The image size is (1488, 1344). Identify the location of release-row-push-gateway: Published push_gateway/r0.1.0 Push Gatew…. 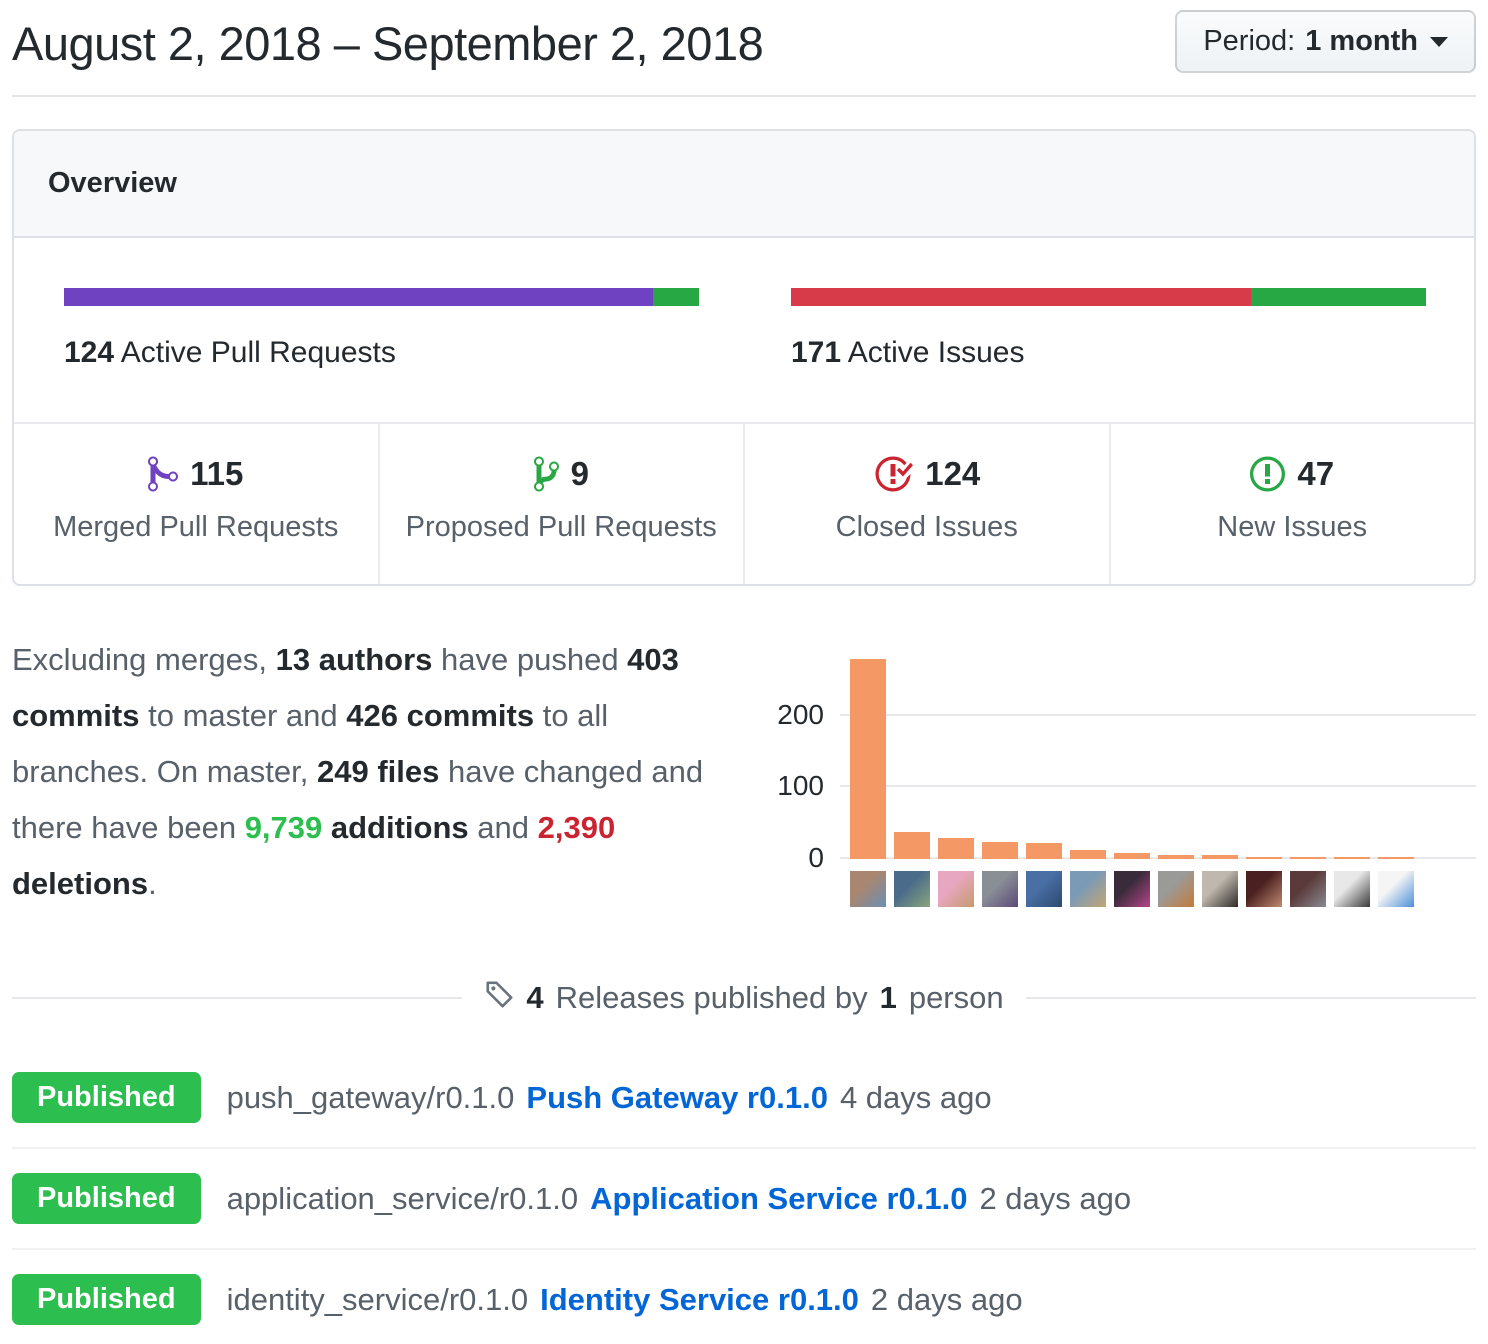
(744, 1098).